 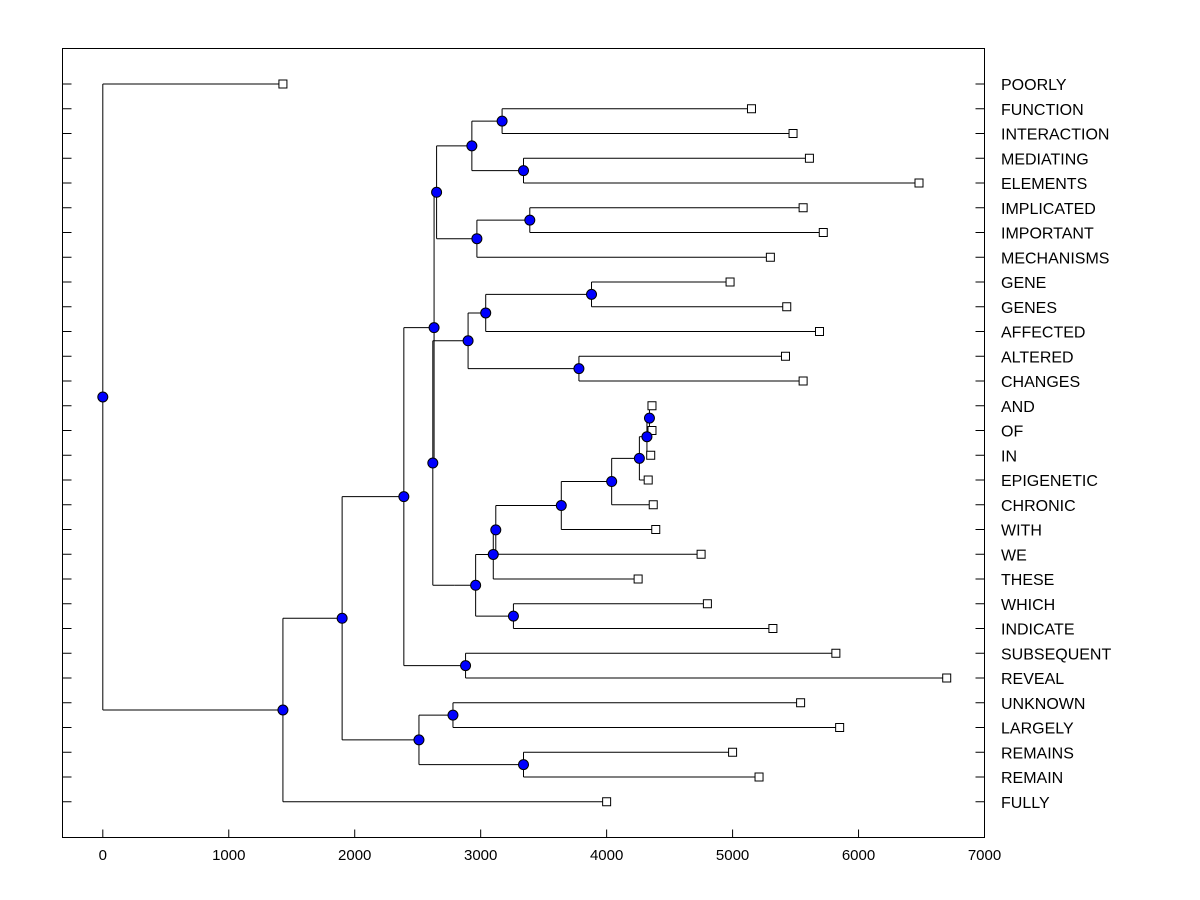 What do you see at coordinates (1045, 159) in the screenshot?
I see `leaf-label: MEDIATING` at bounding box center [1045, 159].